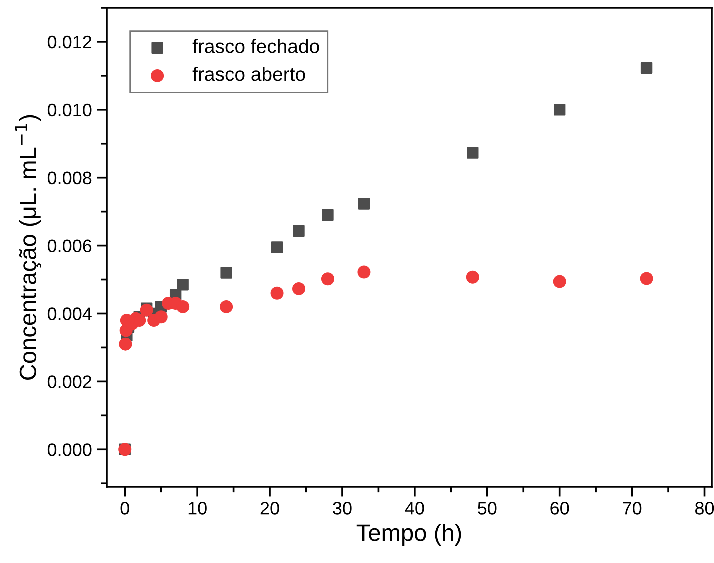 Image resolution: width=714 pixels, height=563 pixels. Describe the element at coordinates (632, 508) in the screenshot. I see `x-tick-label: 70` at that location.